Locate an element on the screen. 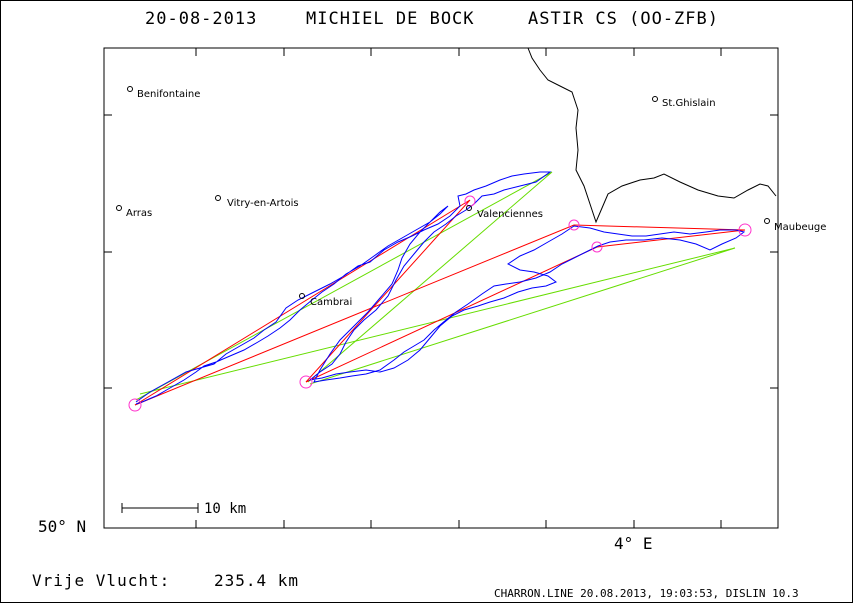 The image size is (853, 603). turnpoint-south is located at coordinates (306, 382).